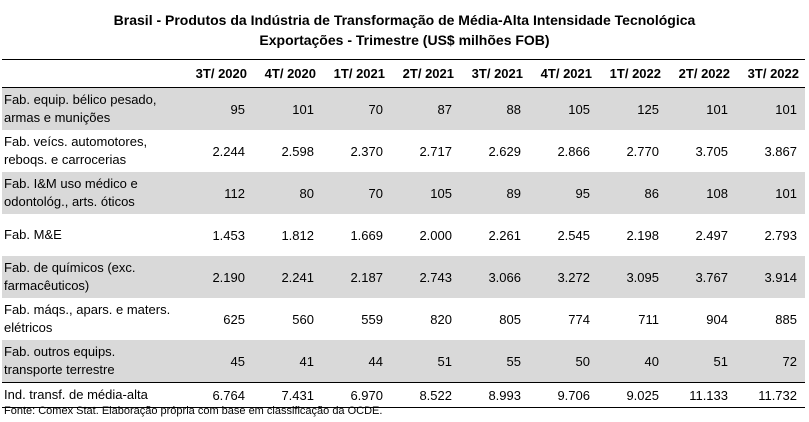 The height and width of the screenshot is (422, 809). I want to click on column-header: 3T/ 2021, so click(494, 73).